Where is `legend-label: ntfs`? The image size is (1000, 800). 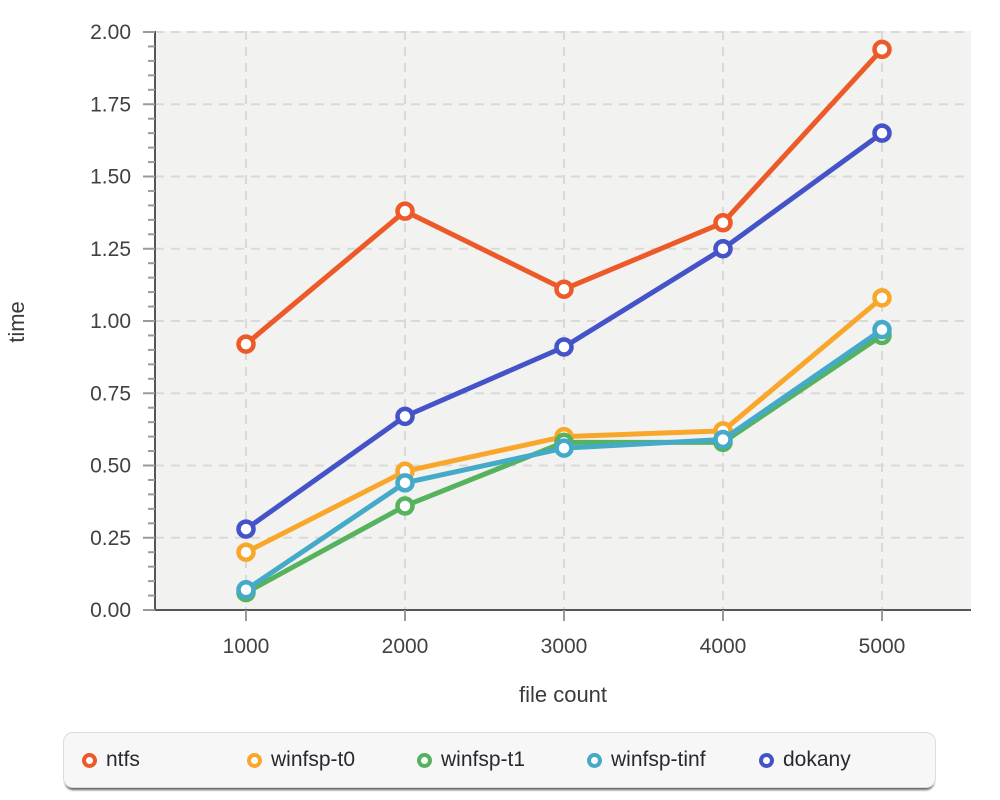 legend-label: ntfs is located at coordinates (123, 759).